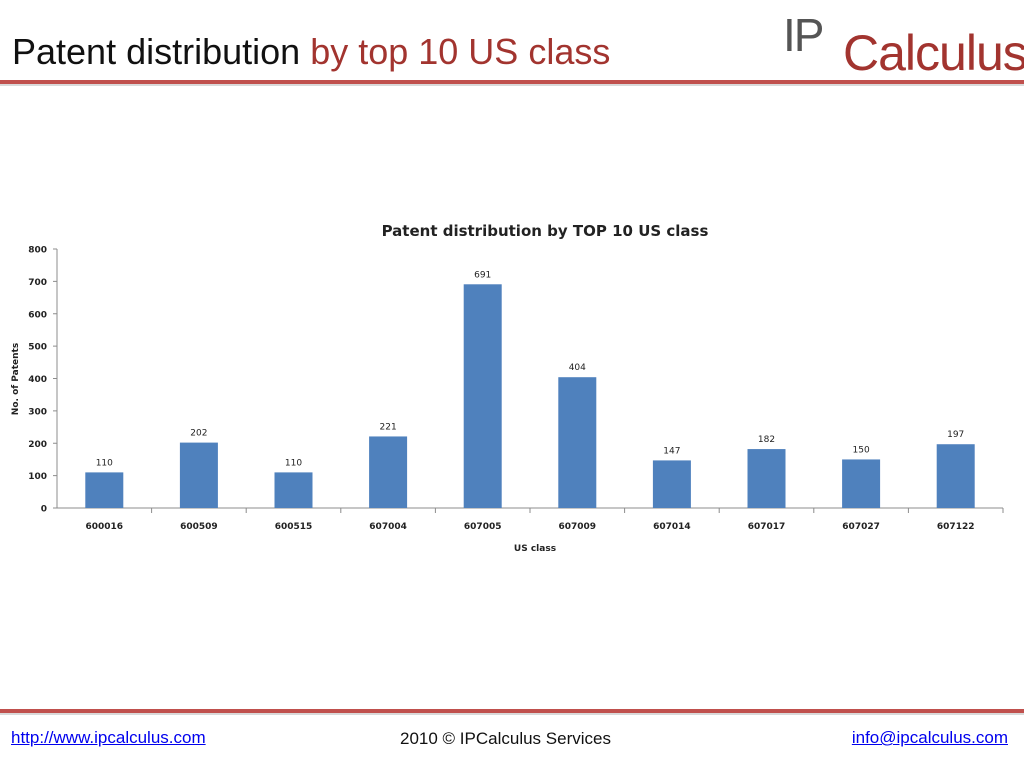  Describe the element at coordinates (37, 251) in the screenshot. I see `y-tick-label: 800` at that location.